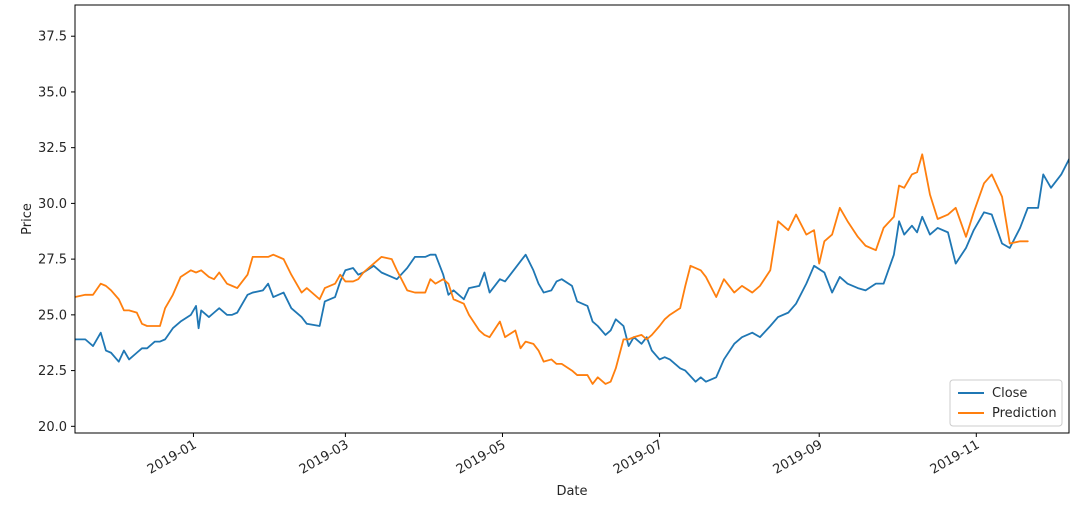  I want to click on legend-box, so click(1006, 403).